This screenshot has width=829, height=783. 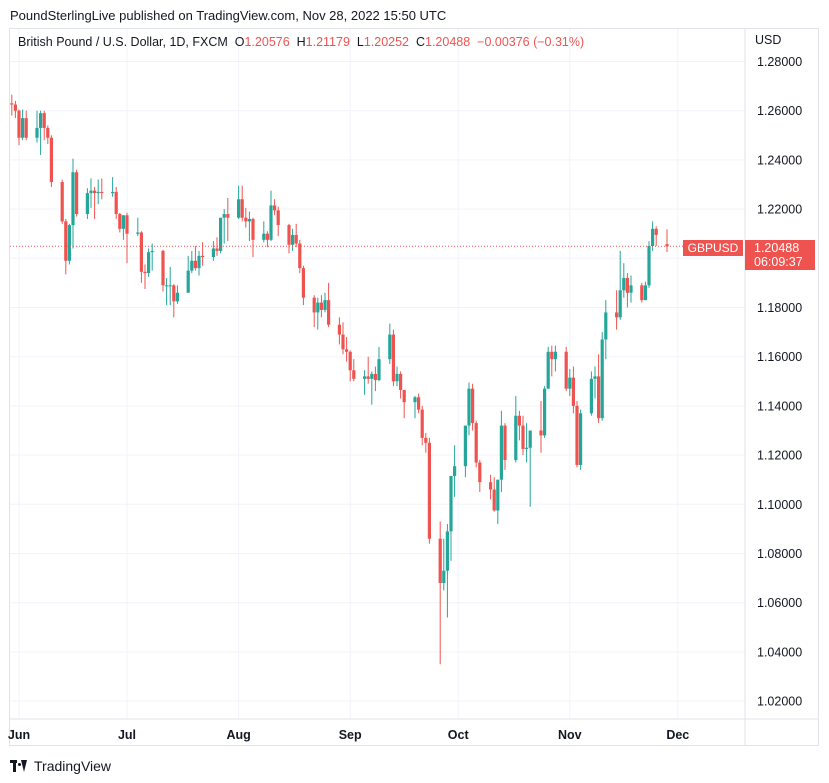 I want to click on tradingview-brand: TradingView, so click(x=60, y=766).